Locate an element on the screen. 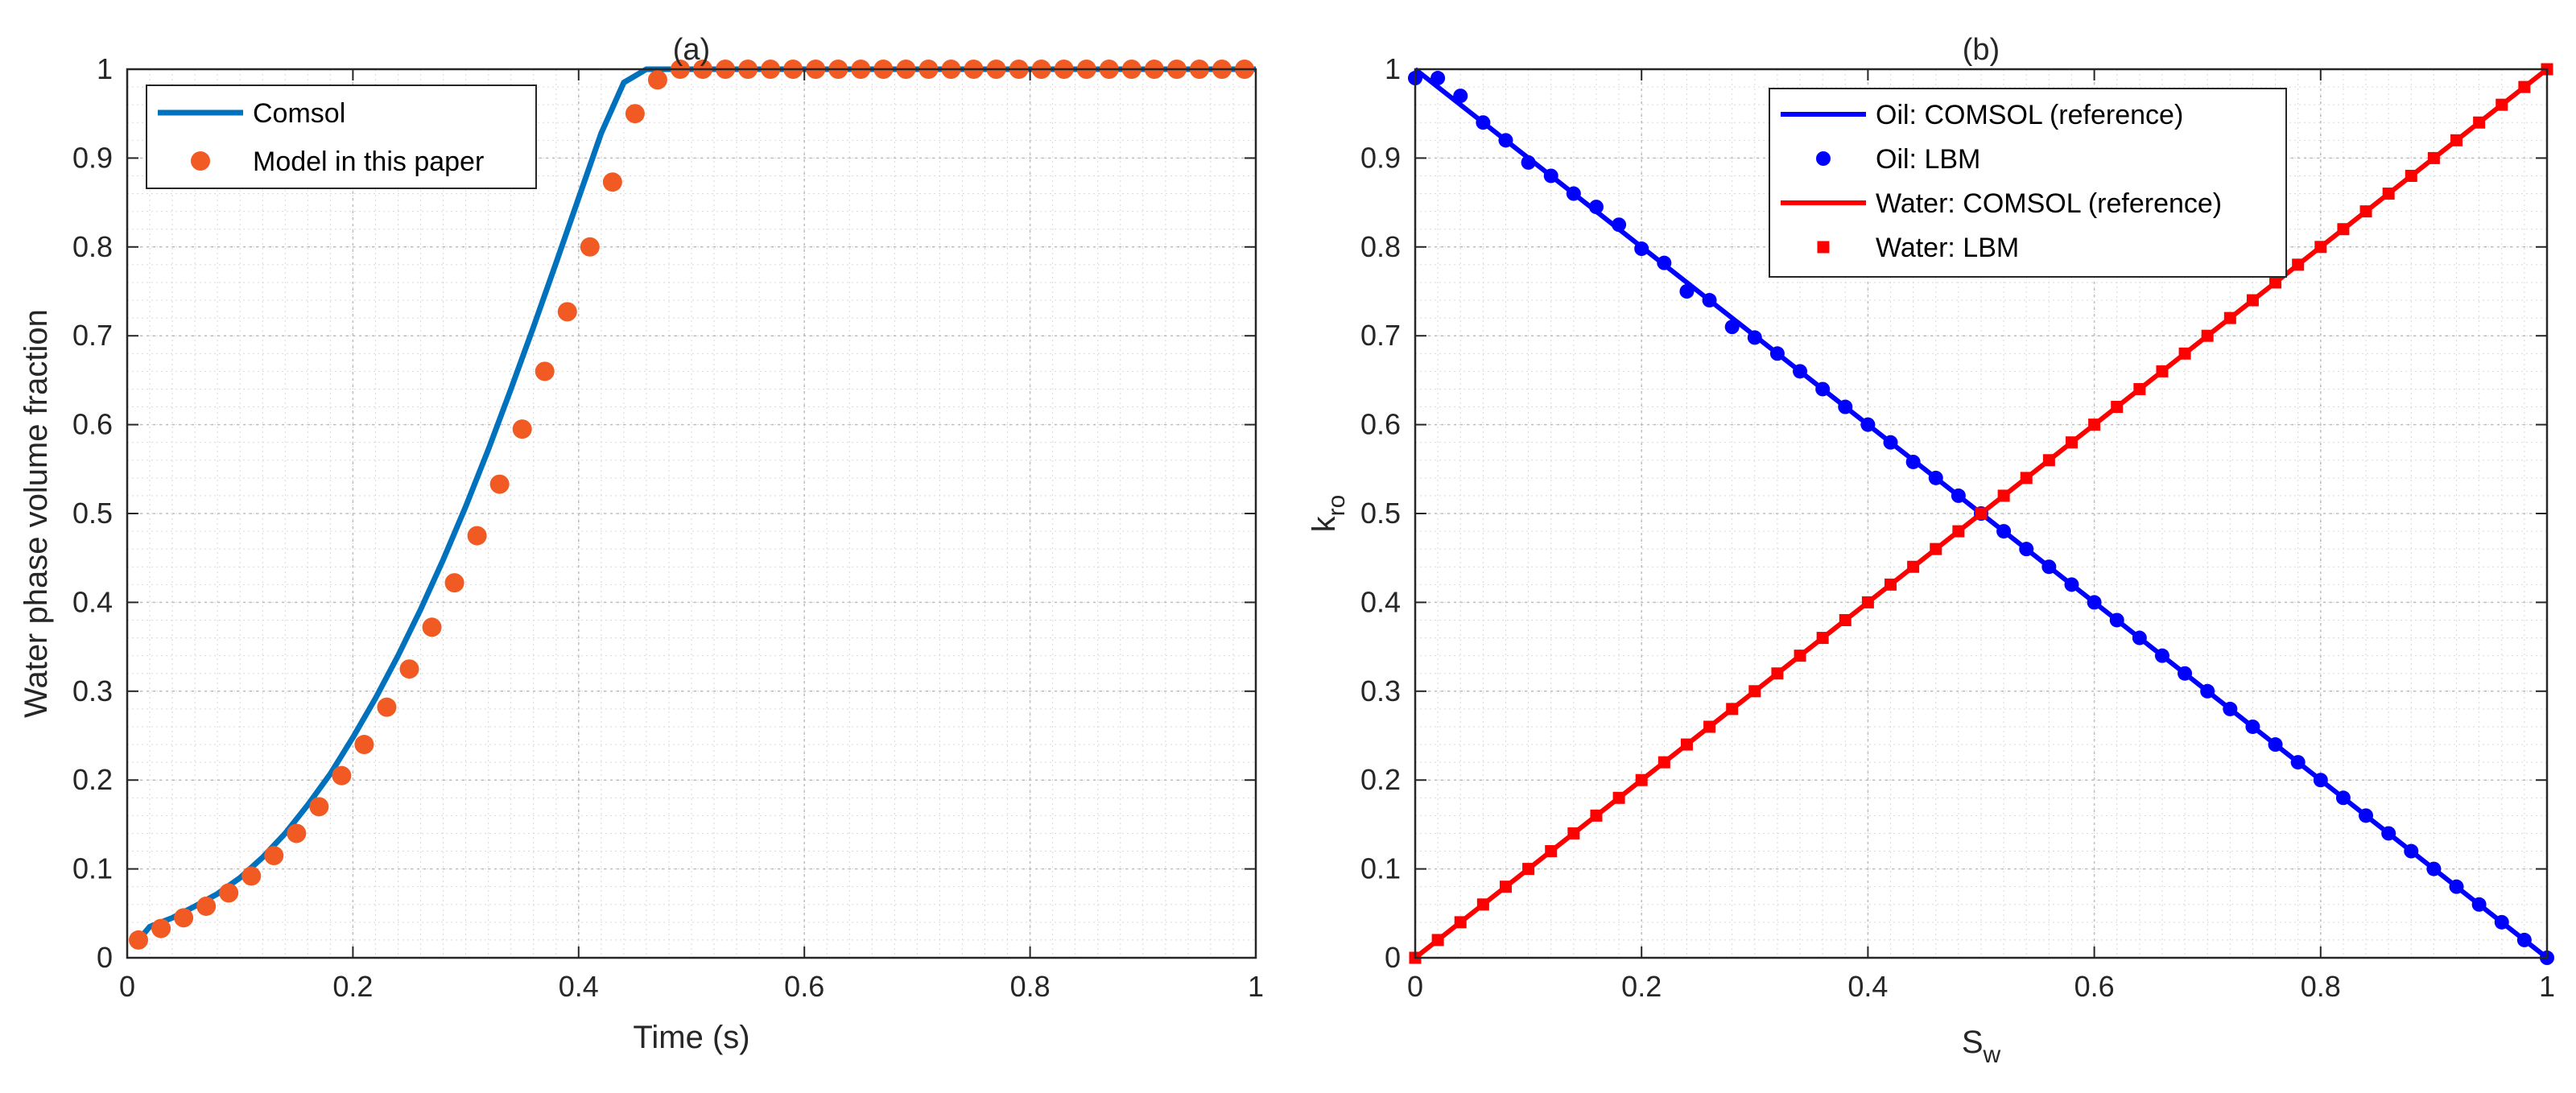  panel-a-legend: Comsol Model in this paper is located at coordinates (341, 137).